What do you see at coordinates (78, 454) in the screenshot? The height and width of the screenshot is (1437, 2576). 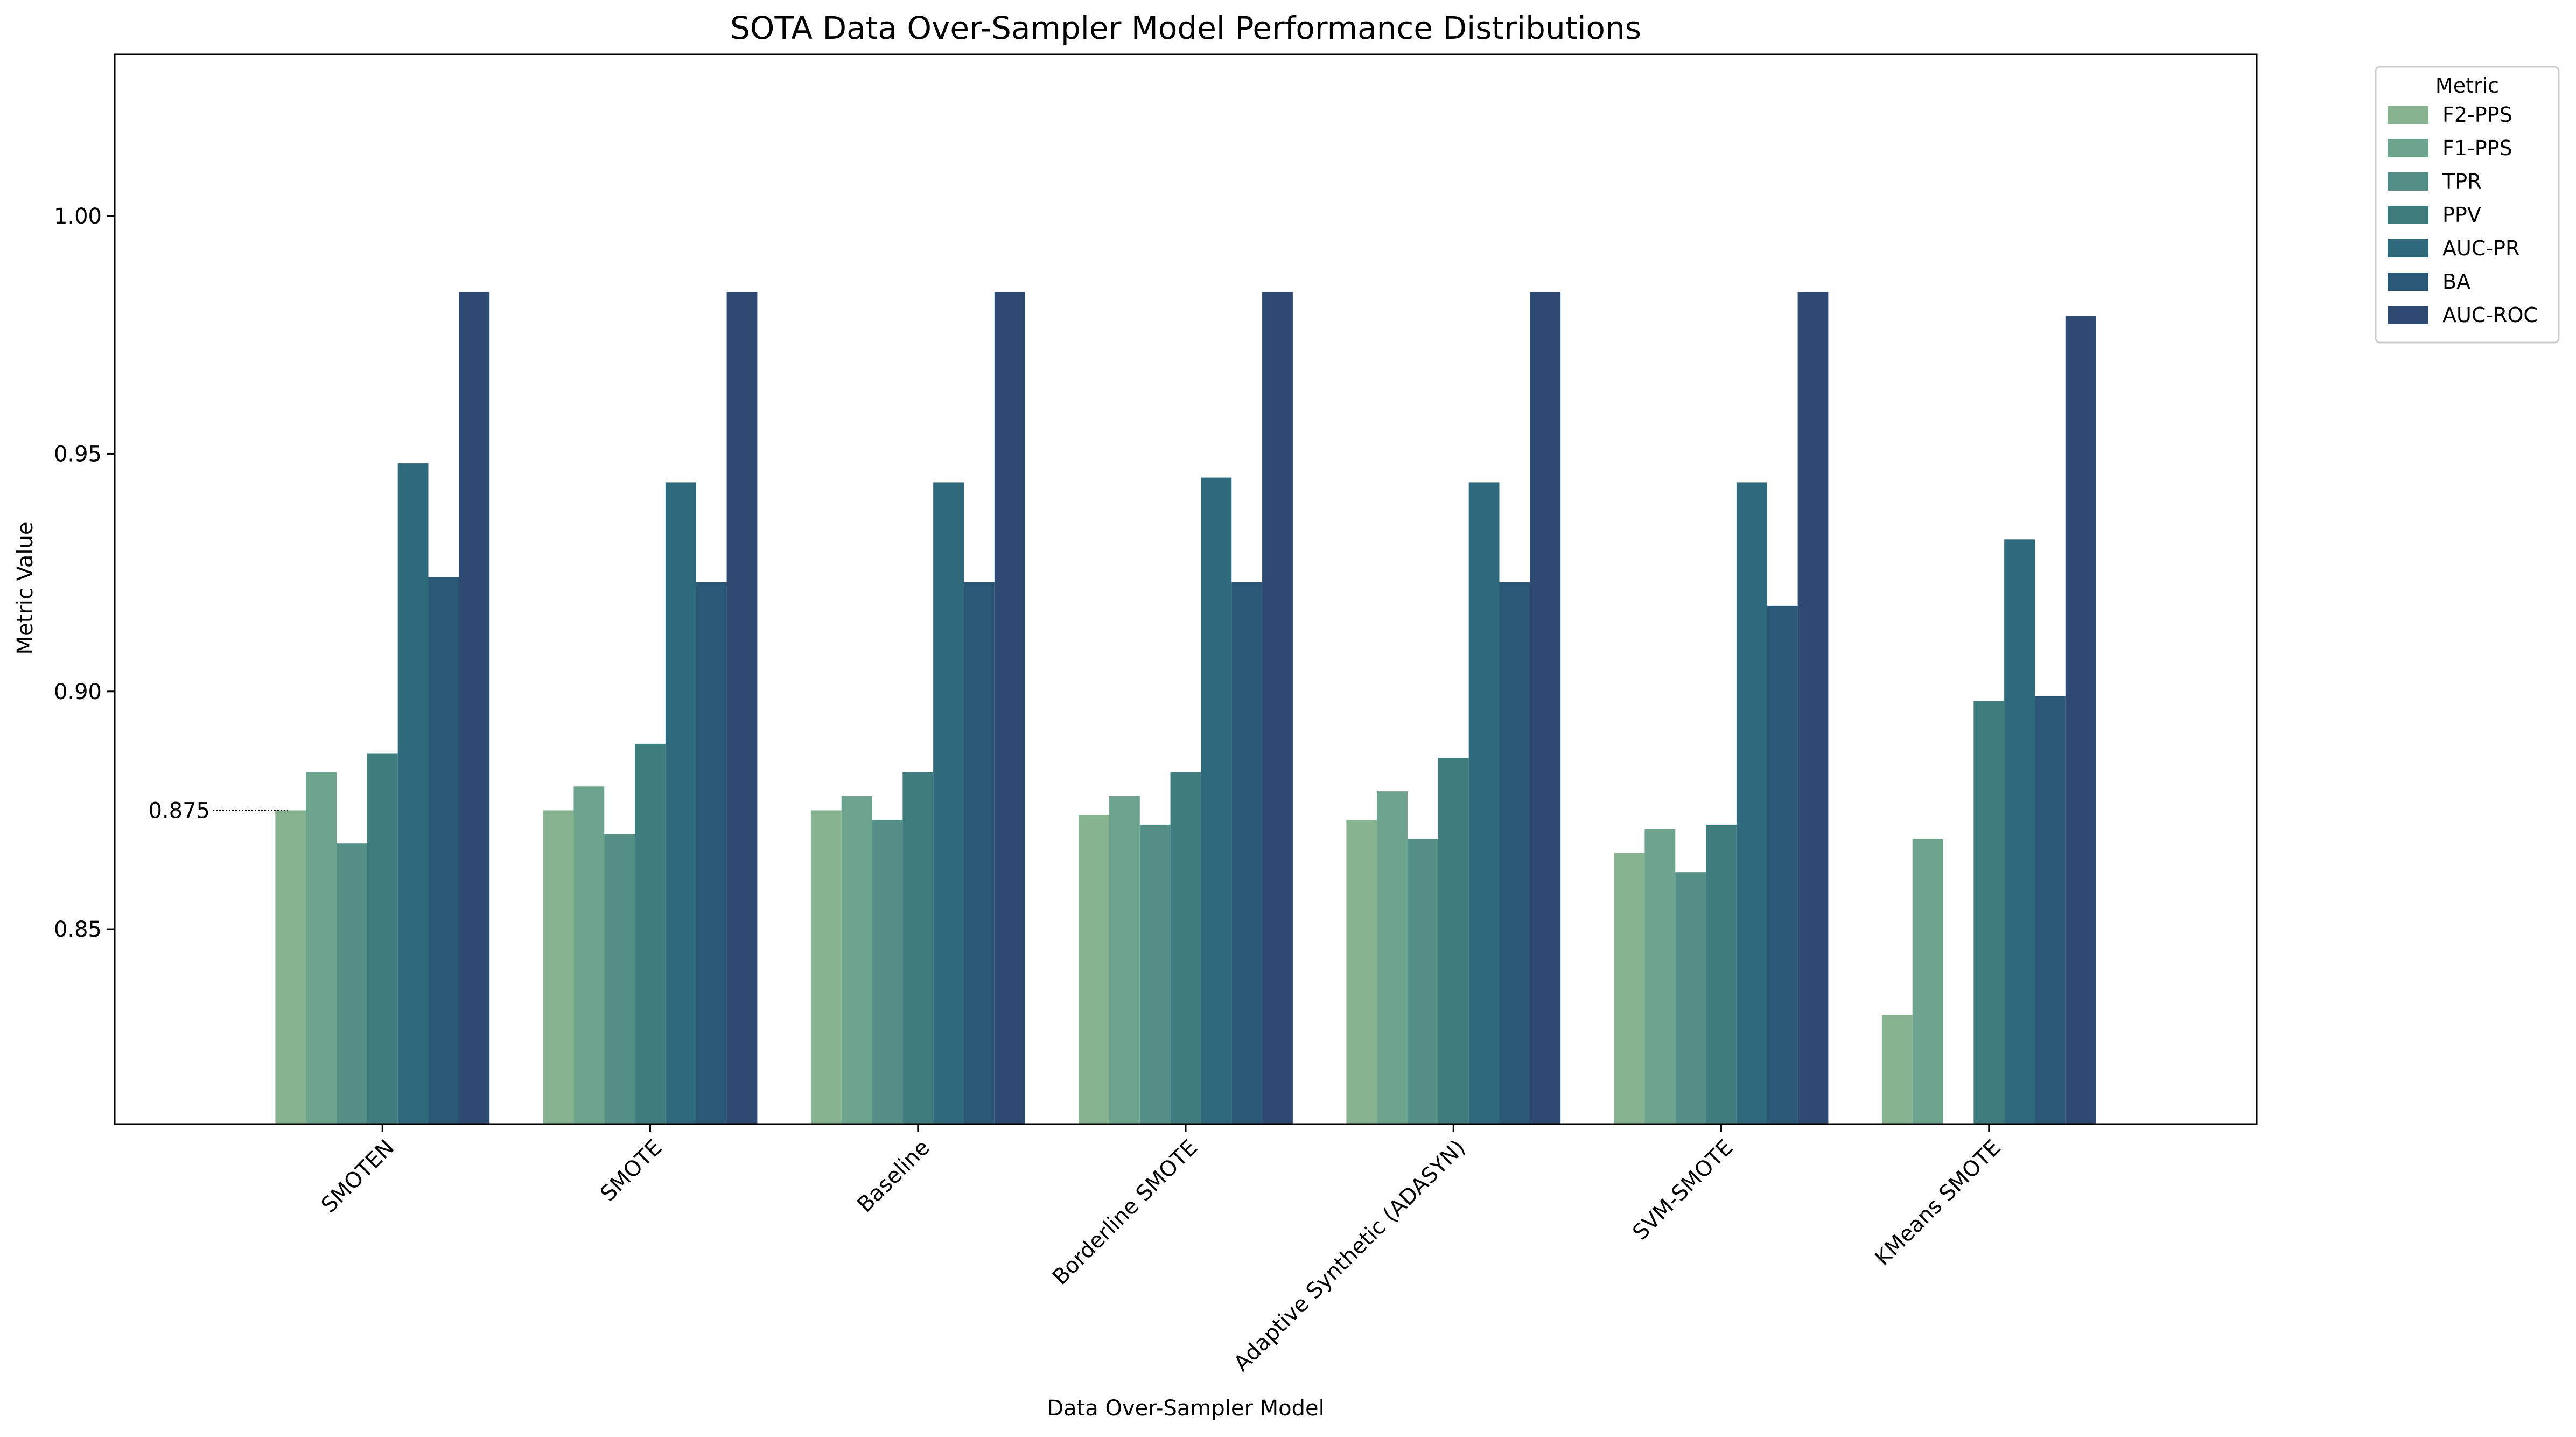 I see `y-tick-label: 0.95` at bounding box center [78, 454].